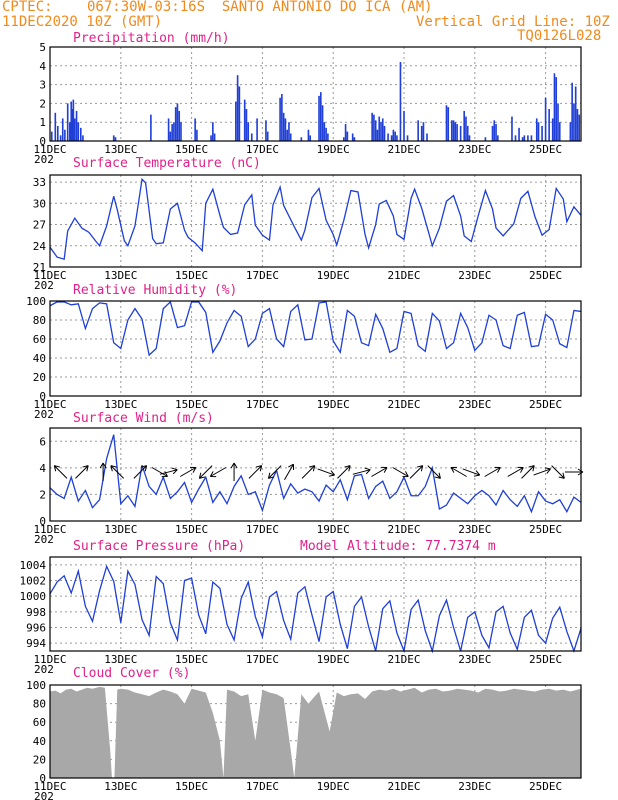 The height and width of the screenshot is (800, 618). I want to click on y-tick-label: 6, so click(42, 441).